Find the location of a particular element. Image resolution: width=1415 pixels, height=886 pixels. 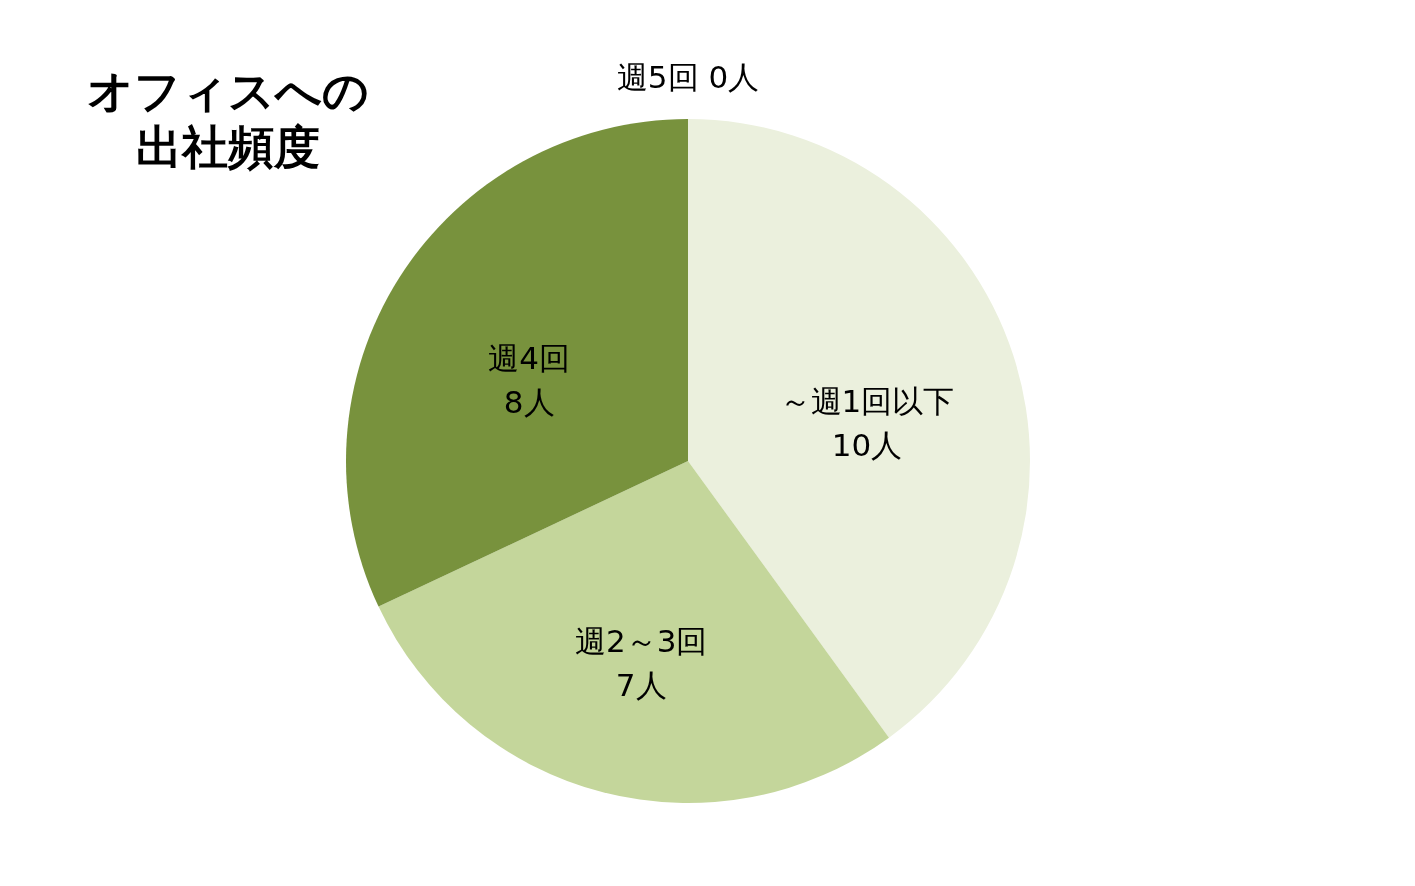

slice-label: 週4回 is located at coordinates (529, 358).